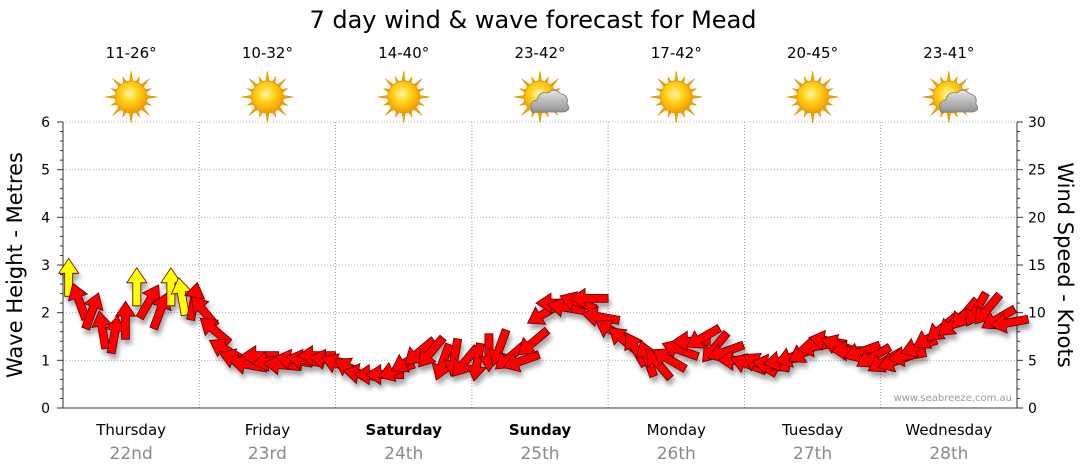 Image resolution: width=1080 pixels, height=475 pixels. Describe the element at coordinates (15, 265) in the screenshot. I see `y-axis-left-label: Wave Height - Metres` at that location.